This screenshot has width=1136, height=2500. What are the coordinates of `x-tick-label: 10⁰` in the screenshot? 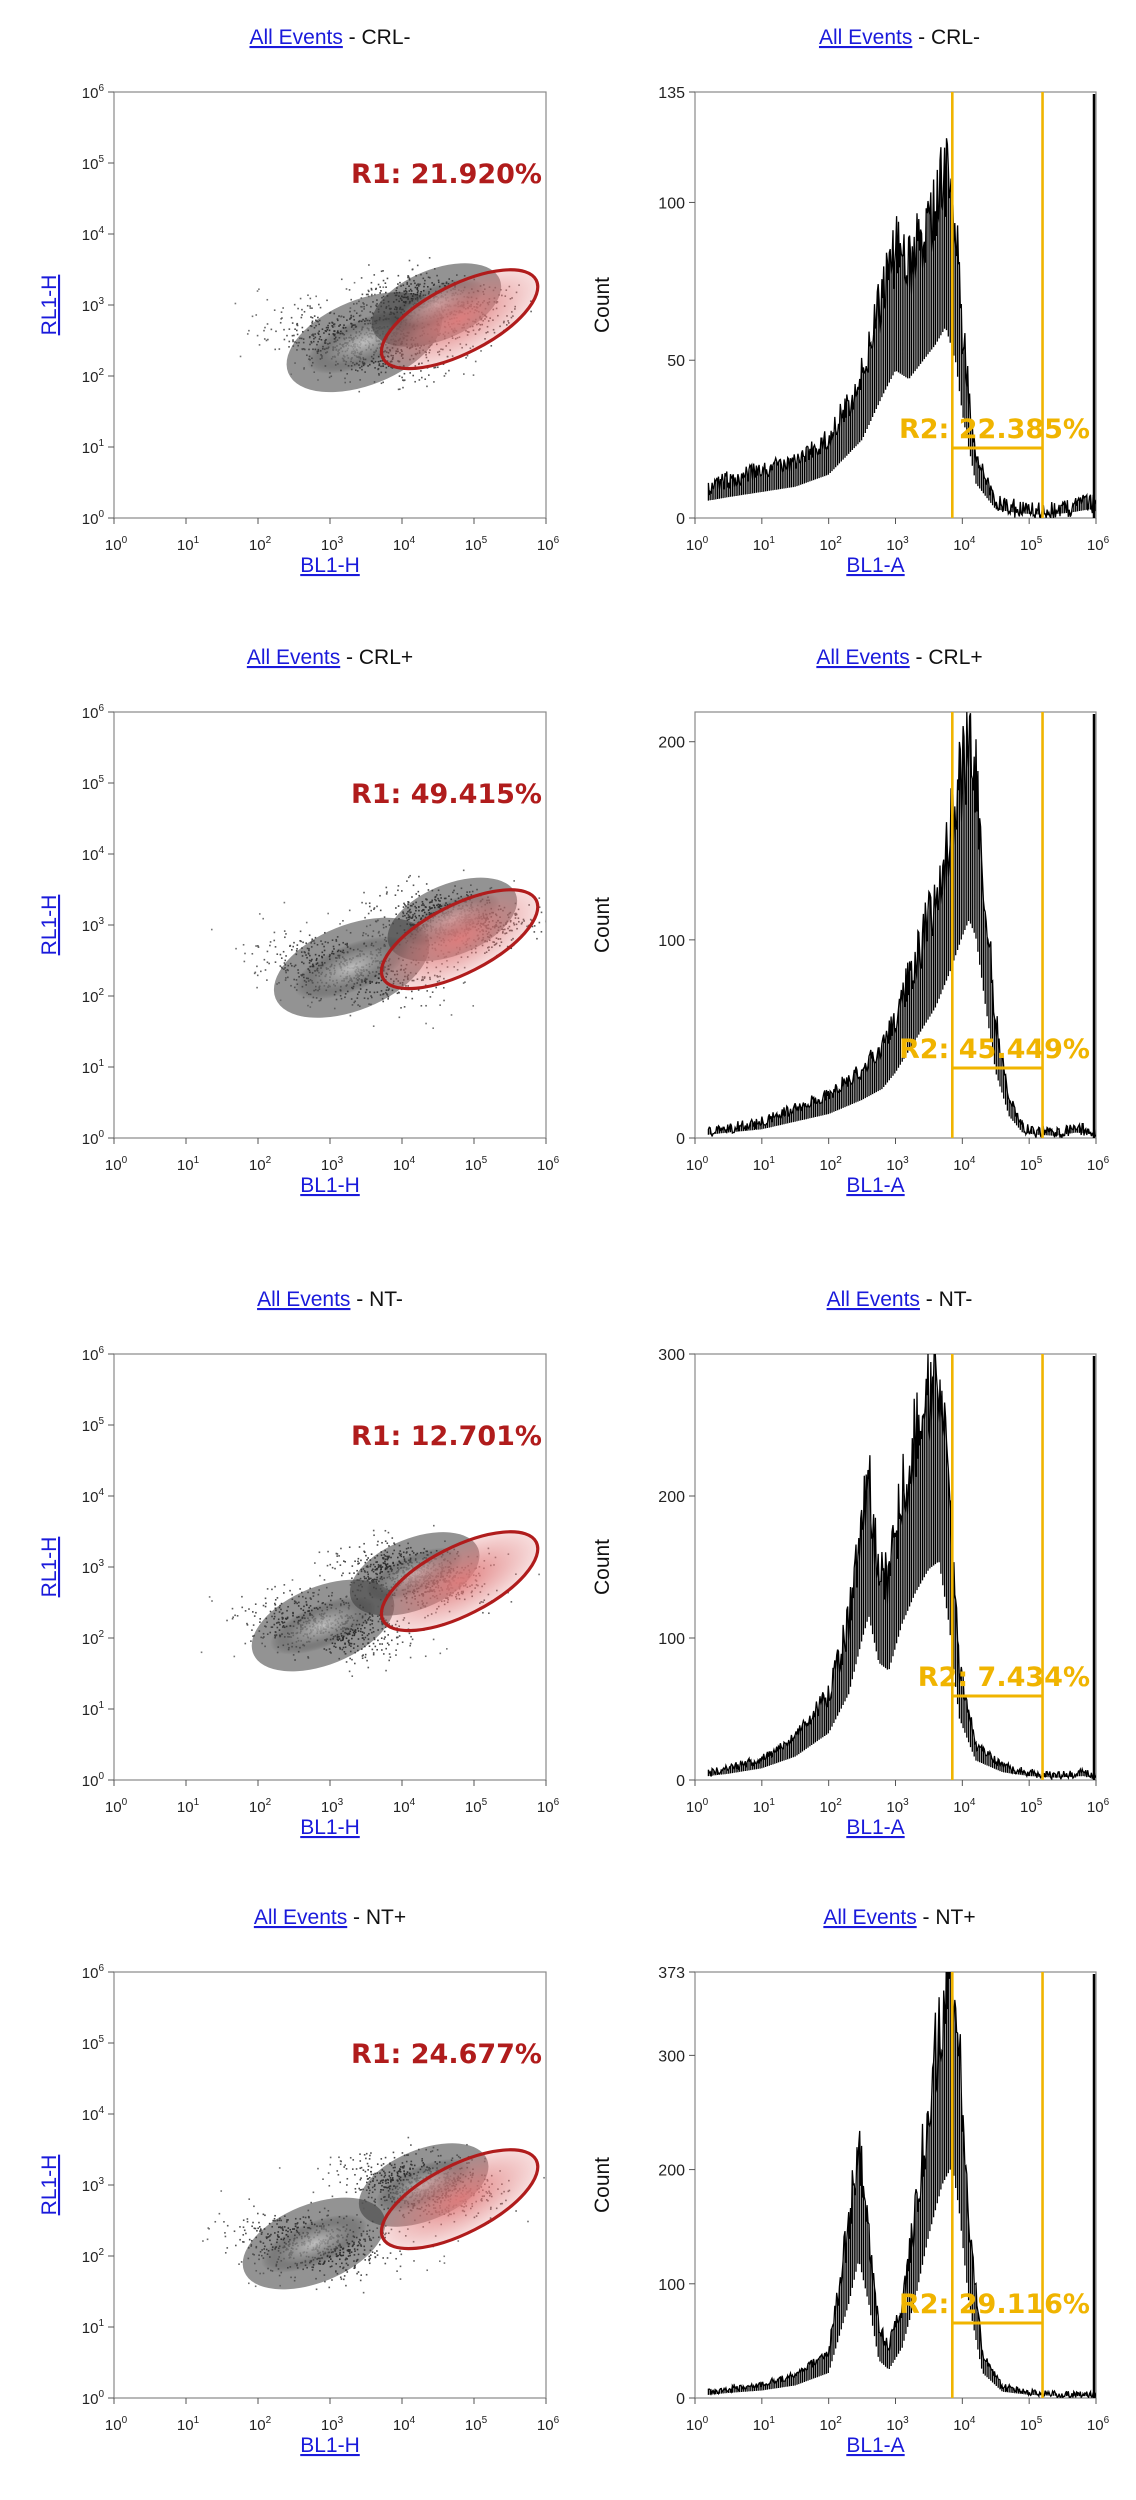 It's located at (116, 1806).